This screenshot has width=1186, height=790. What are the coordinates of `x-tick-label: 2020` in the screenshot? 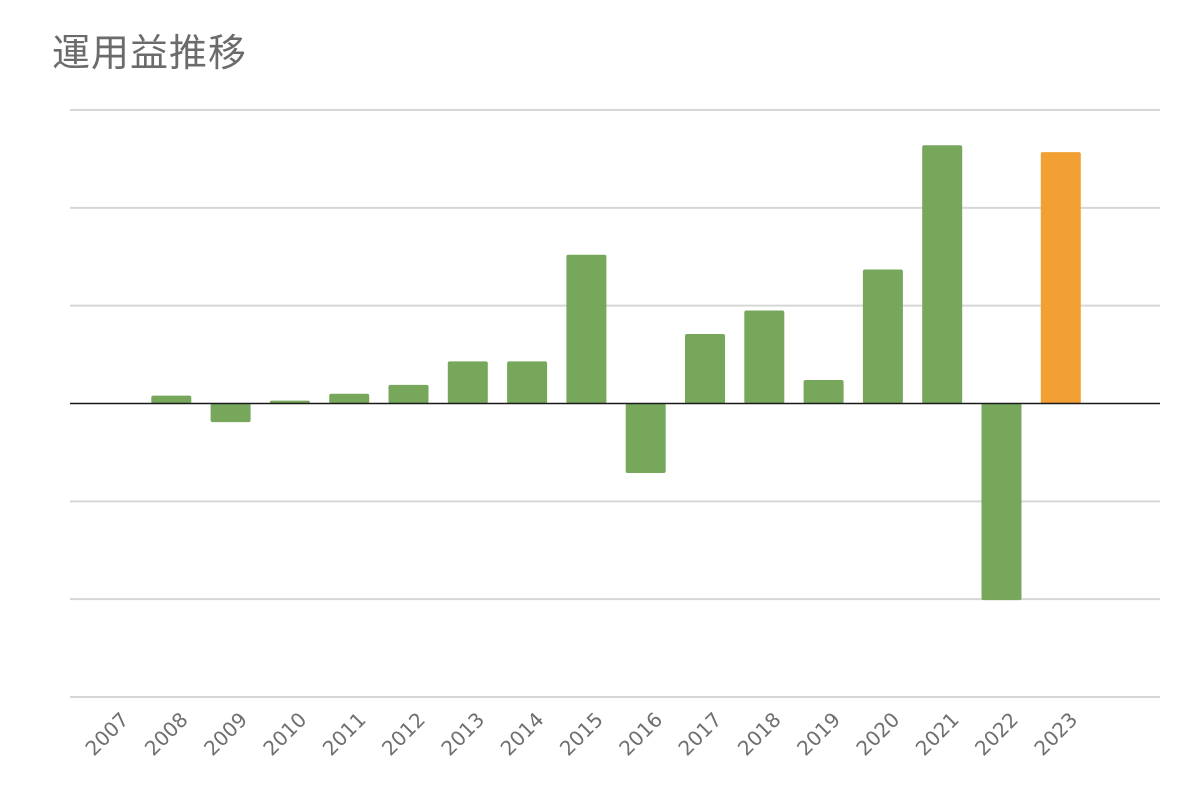 It's located at (877, 733).